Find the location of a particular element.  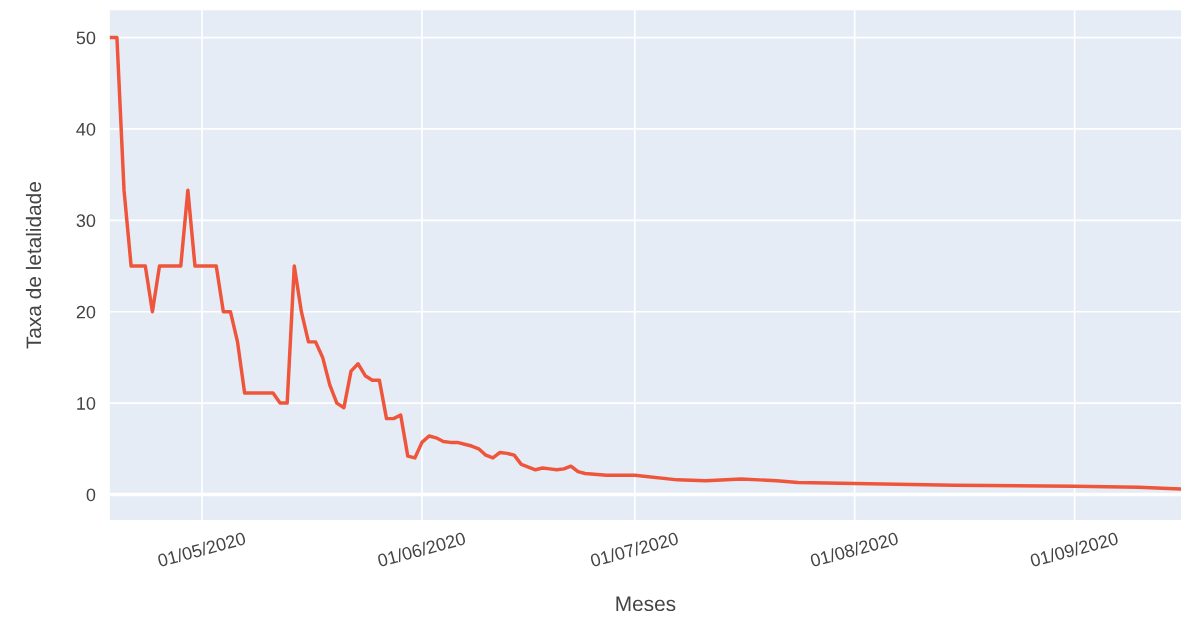

y-tick-label: 40 is located at coordinates (86, 129).